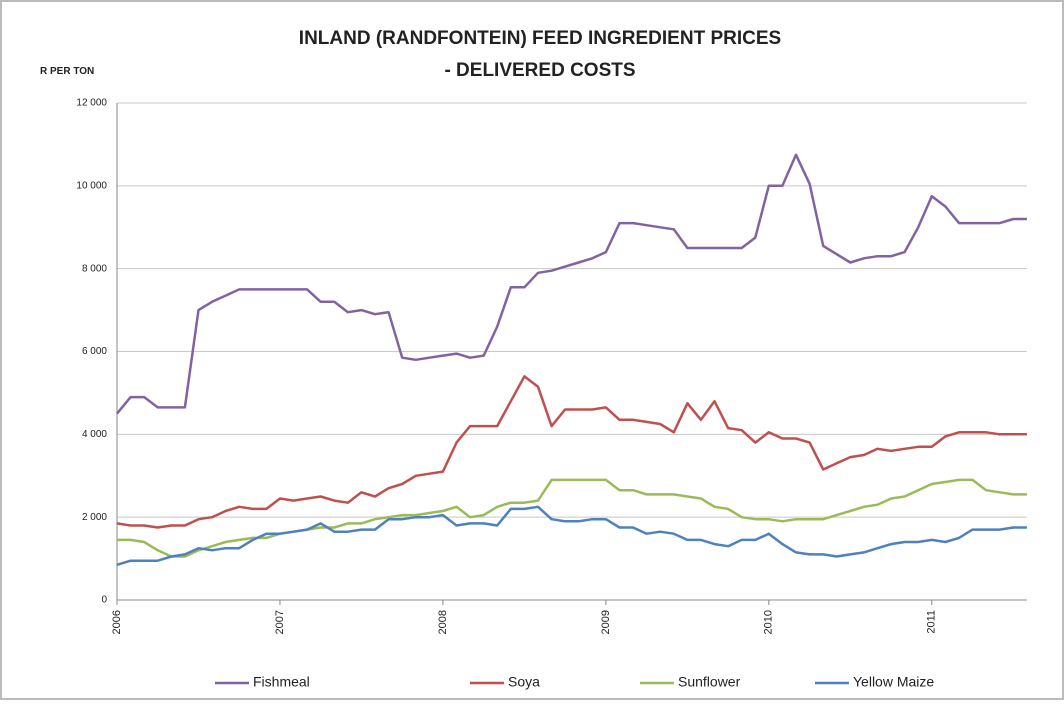  I want to click on x-tick-label: 2008, so click(443, 622).